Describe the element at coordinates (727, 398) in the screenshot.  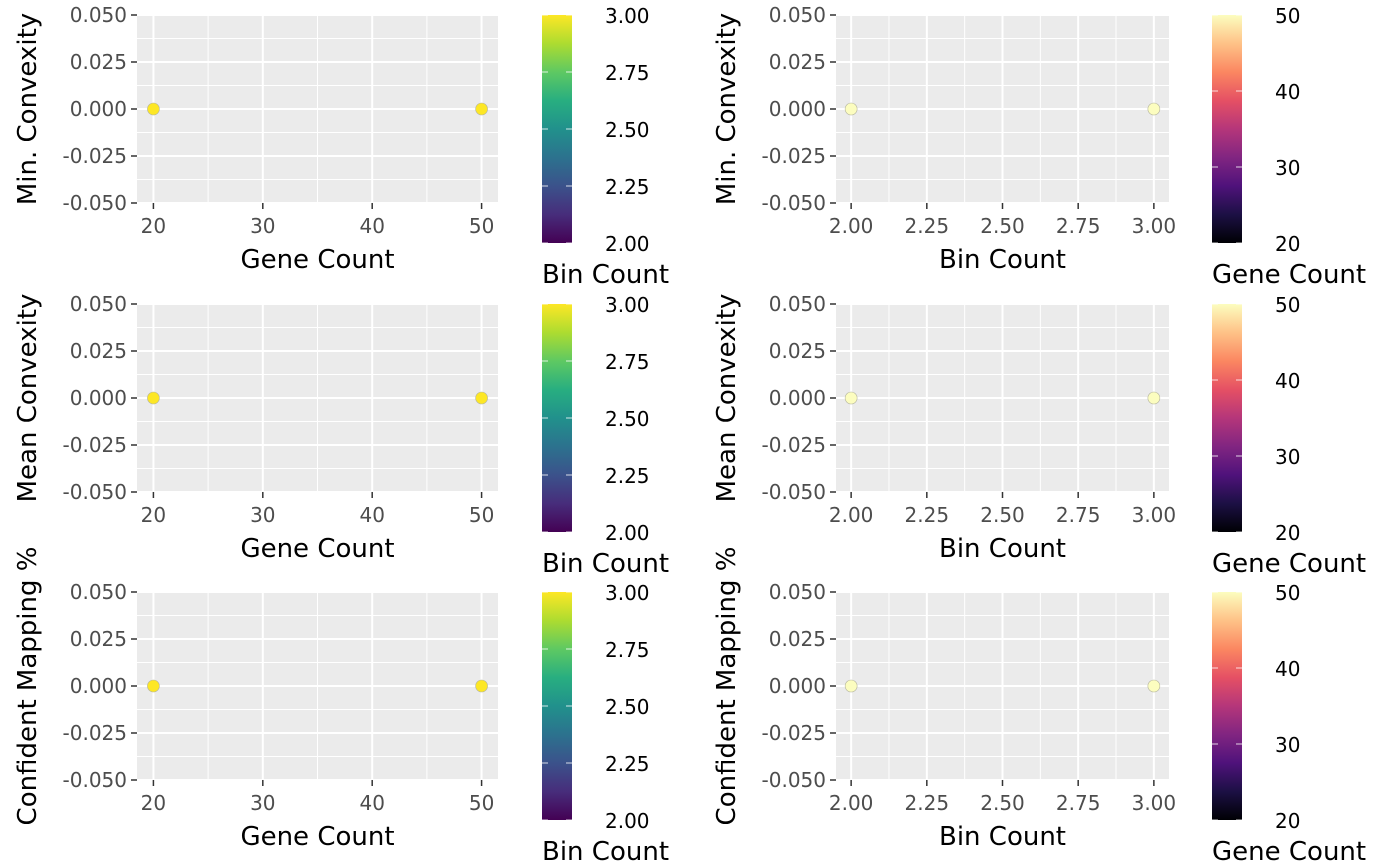
I see `y-axis-title: Mean Convexity` at that location.